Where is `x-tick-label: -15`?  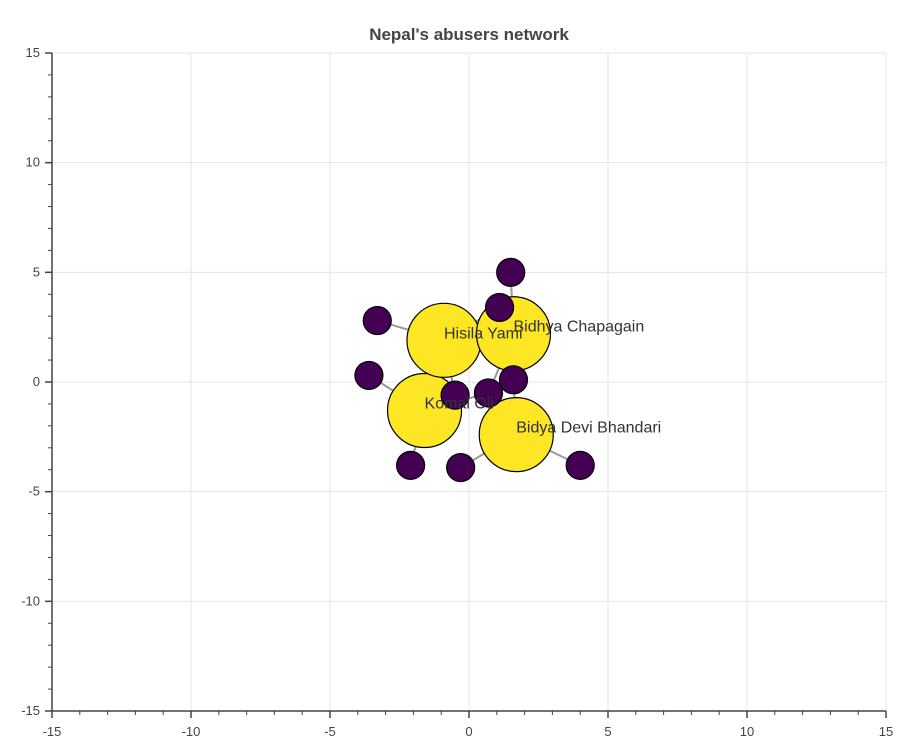
x-tick-label: -15 is located at coordinates (52, 731).